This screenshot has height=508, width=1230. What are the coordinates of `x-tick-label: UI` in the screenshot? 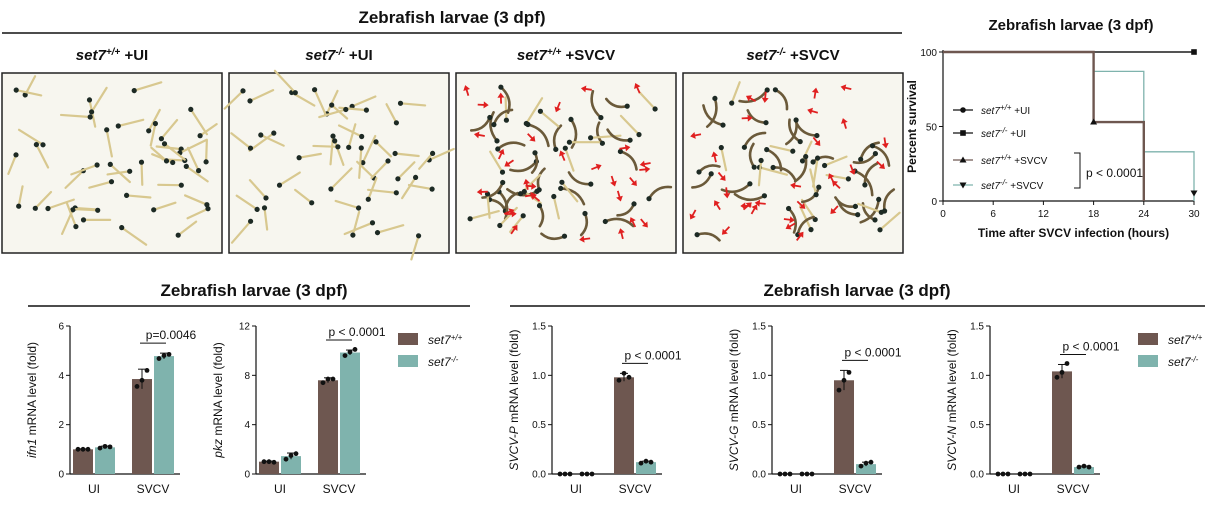 It's located at (94, 489).